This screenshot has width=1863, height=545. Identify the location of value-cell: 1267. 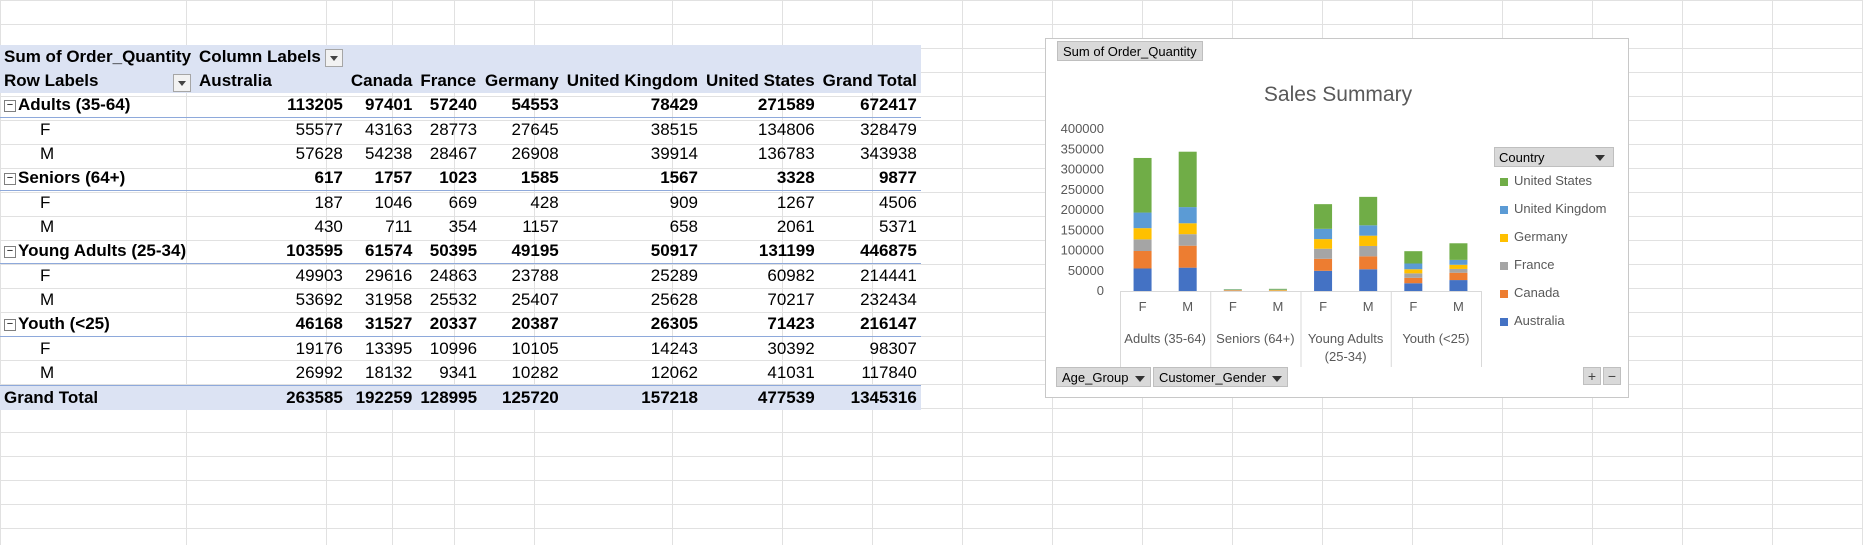
(795, 202).